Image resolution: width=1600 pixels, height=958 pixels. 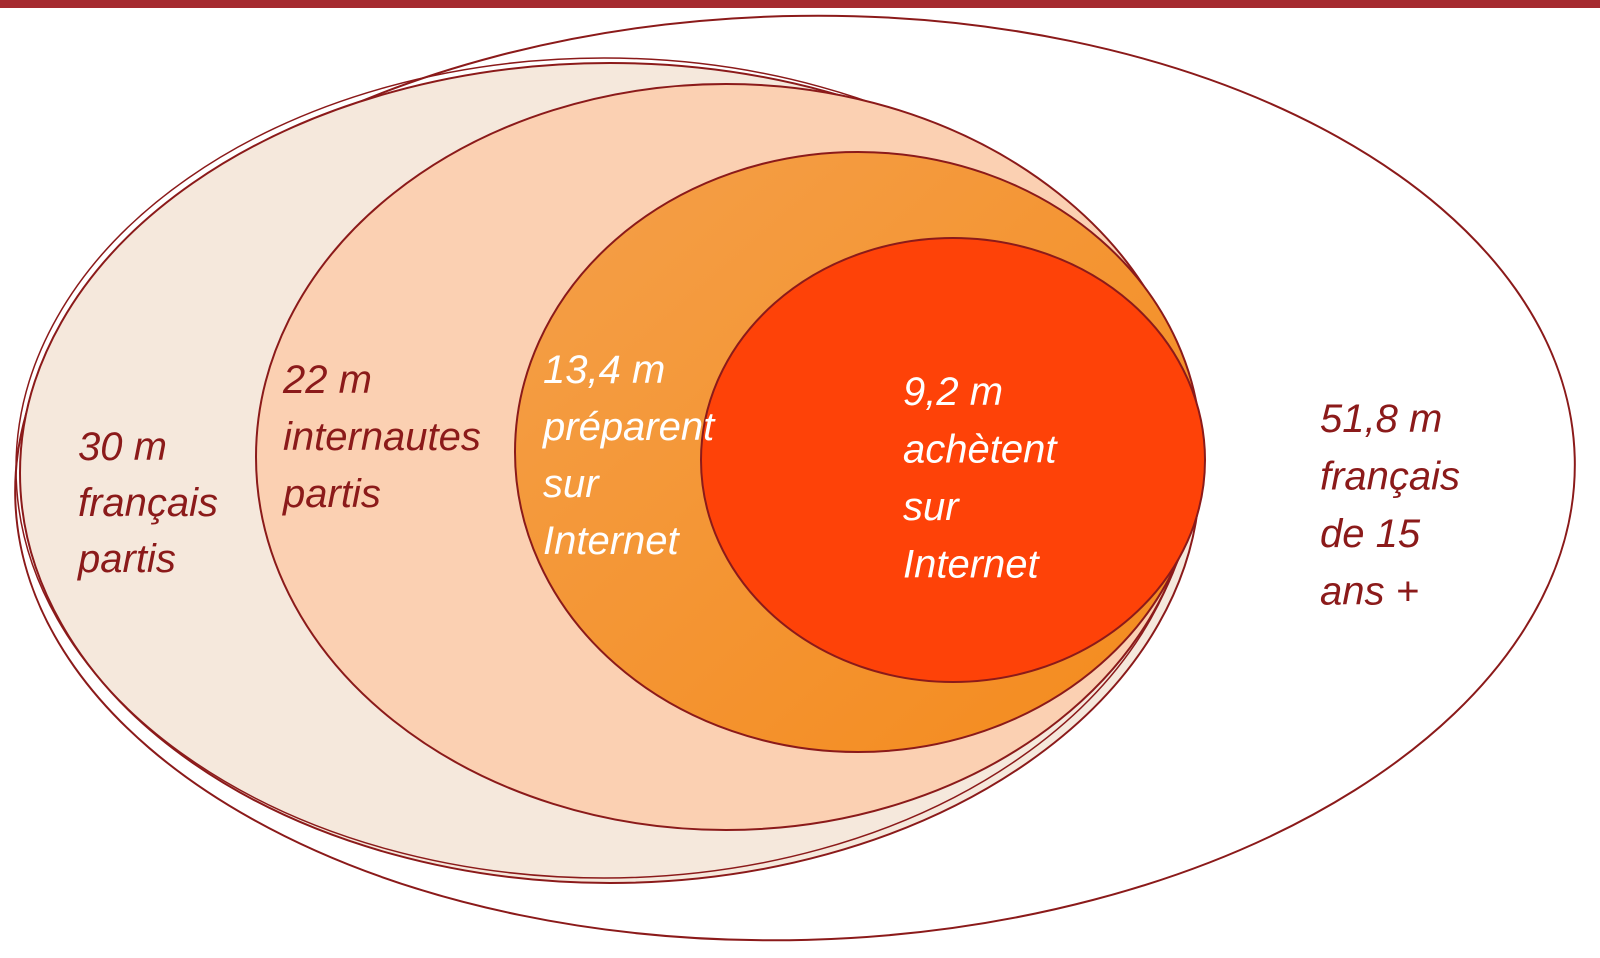 I want to click on set-label: ans +, so click(x=1369, y=592).